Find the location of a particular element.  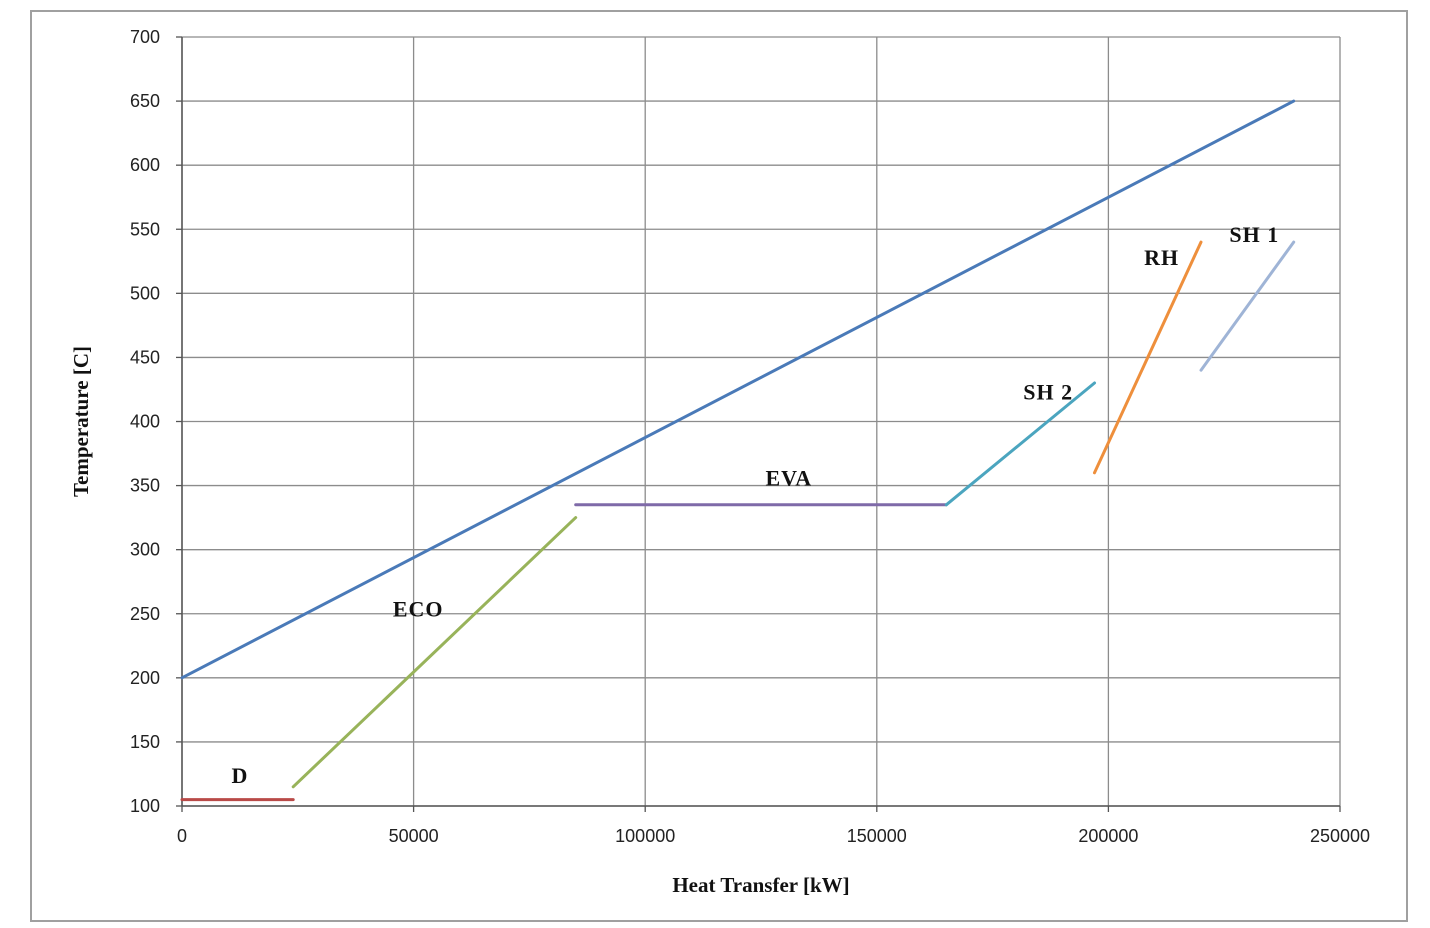

y-tick-labels: 100 150 200 250 300 350 400 450 500 550 600 650 700 is located at coordinates (145, 421).